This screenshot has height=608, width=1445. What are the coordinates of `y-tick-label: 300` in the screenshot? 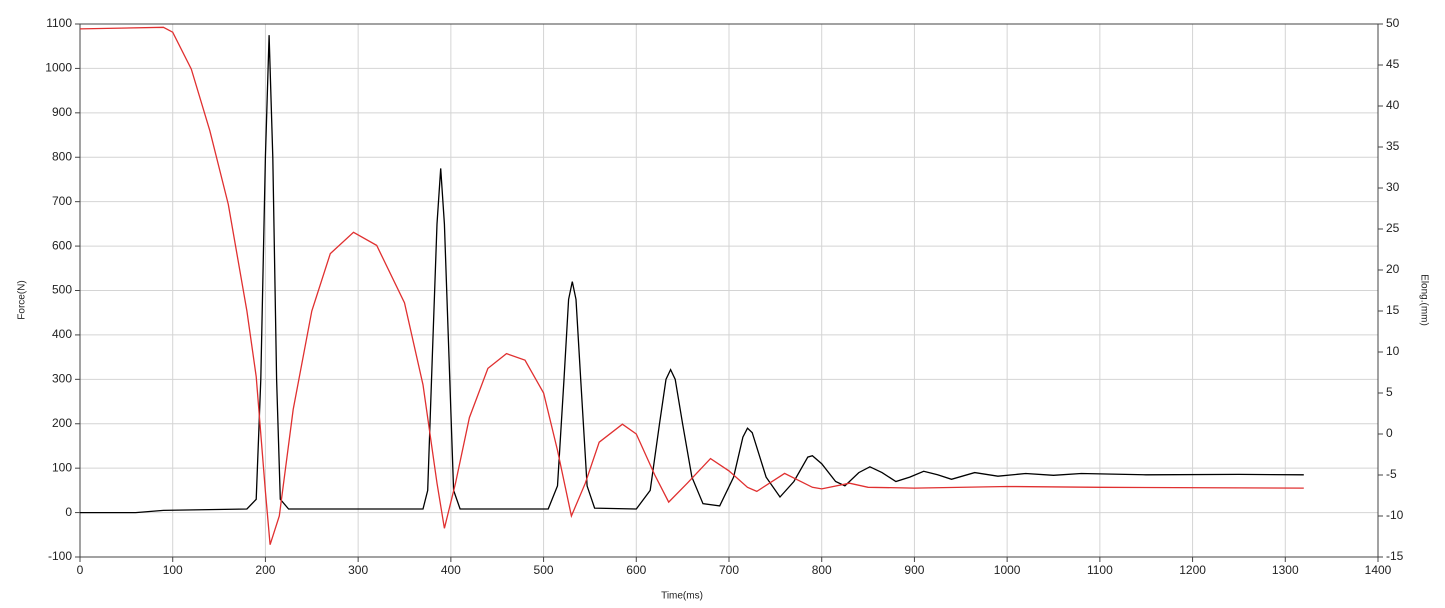 It's located at (62, 379).